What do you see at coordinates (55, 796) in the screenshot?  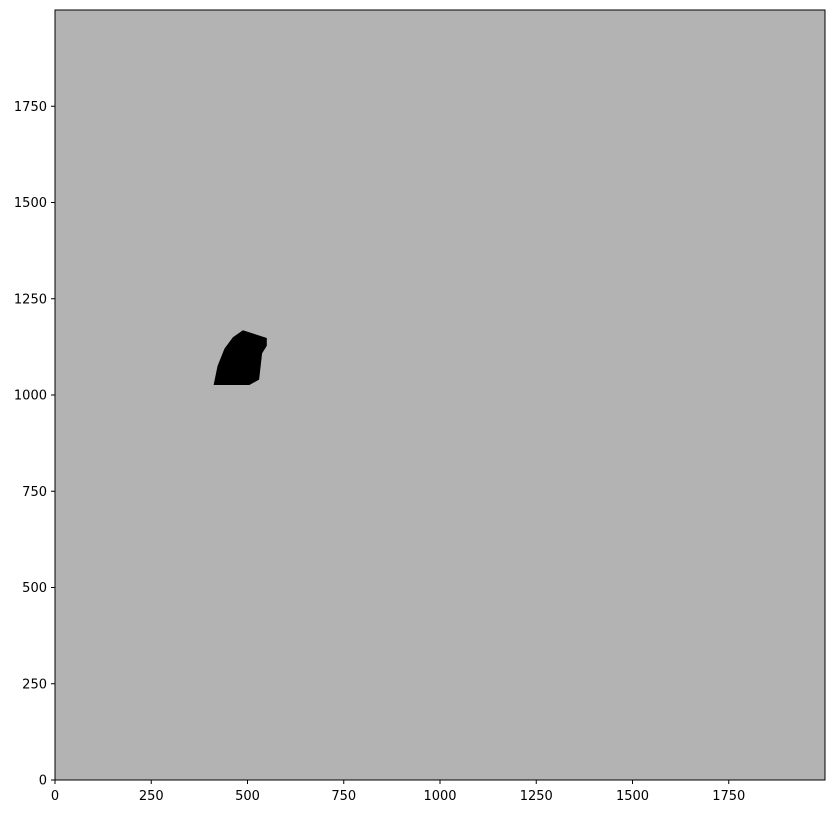 I see `x-tick-label: 0` at bounding box center [55, 796].